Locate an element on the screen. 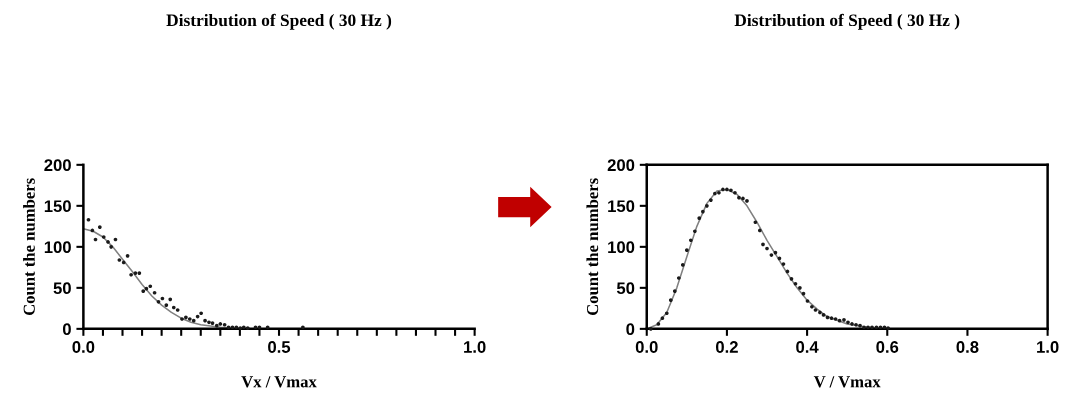 This screenshot has width=1069, height=406. x-axis-title: V / Vmax is located at coordinates (847, 382).